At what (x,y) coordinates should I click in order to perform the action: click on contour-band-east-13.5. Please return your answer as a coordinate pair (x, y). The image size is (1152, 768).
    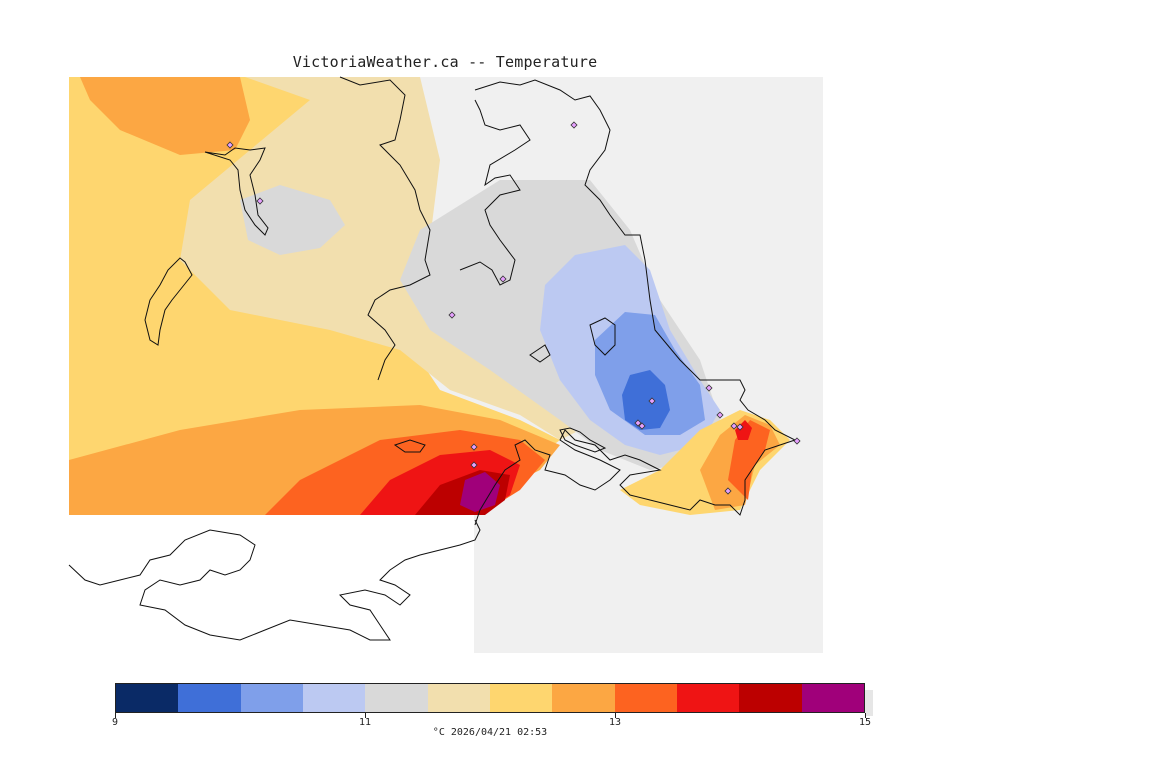
    Looking at the image, I should click on (743, 430).